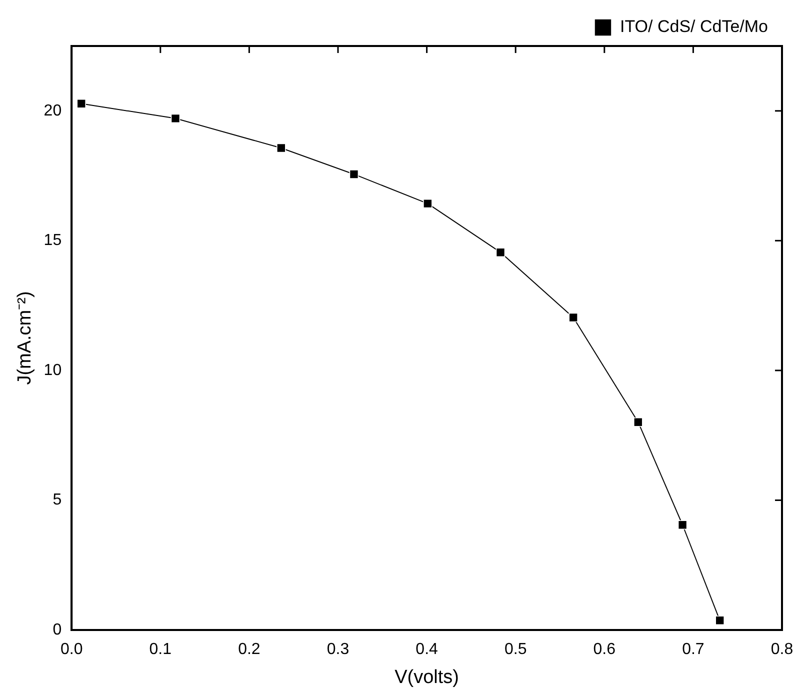 The image size is (802, 698). What do you see at coordinates (53, 241) in the screenshot?
I see `y-tick-label: 15` at bounding box center [53, 241].